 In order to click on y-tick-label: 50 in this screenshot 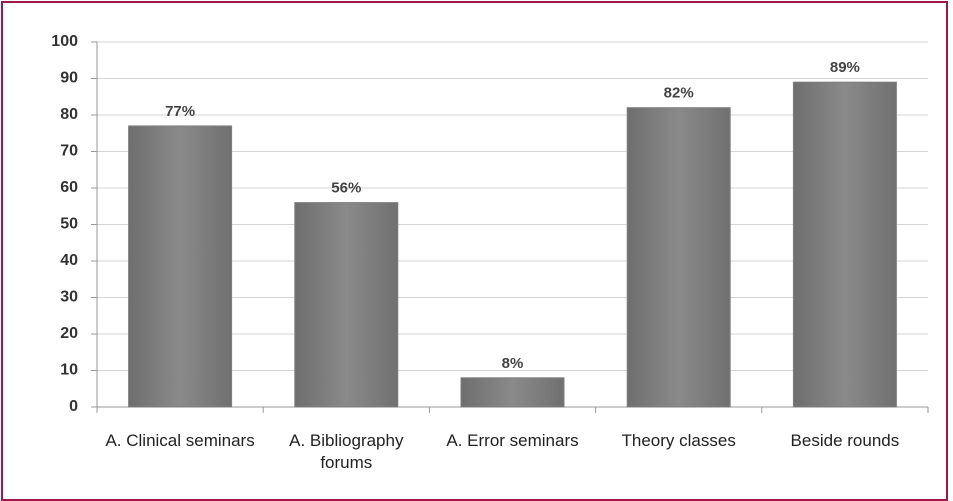, I will do `click(69, 224)`.